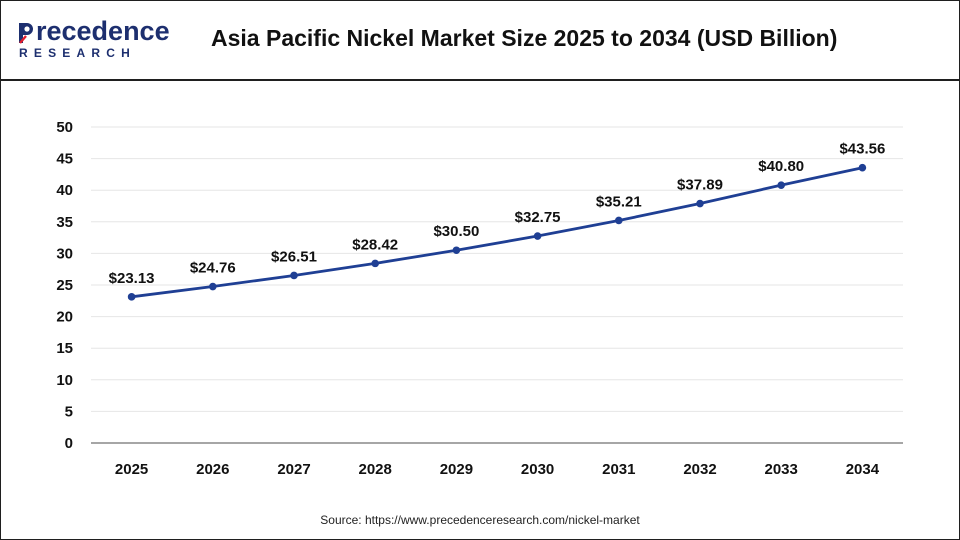  I want to click on x-tick-label: 2030, so click(537, 469).